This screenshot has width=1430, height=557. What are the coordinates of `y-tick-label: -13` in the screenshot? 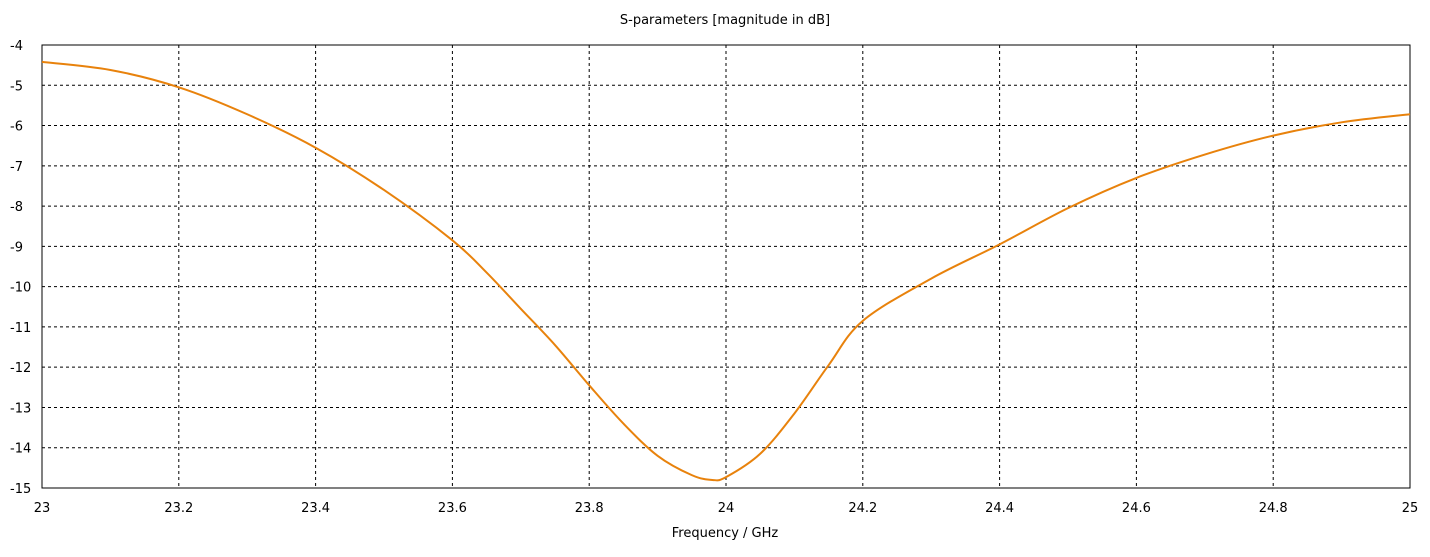 It's located at (20, 408).